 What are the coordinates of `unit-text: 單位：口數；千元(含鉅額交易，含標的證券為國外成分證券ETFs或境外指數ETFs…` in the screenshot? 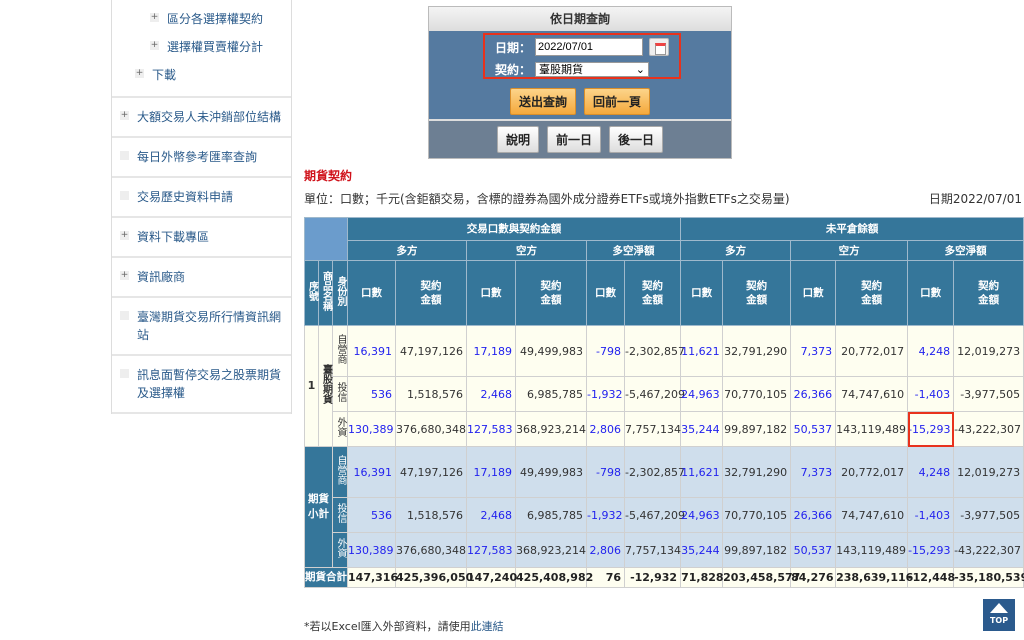 It's located at (547, 199).